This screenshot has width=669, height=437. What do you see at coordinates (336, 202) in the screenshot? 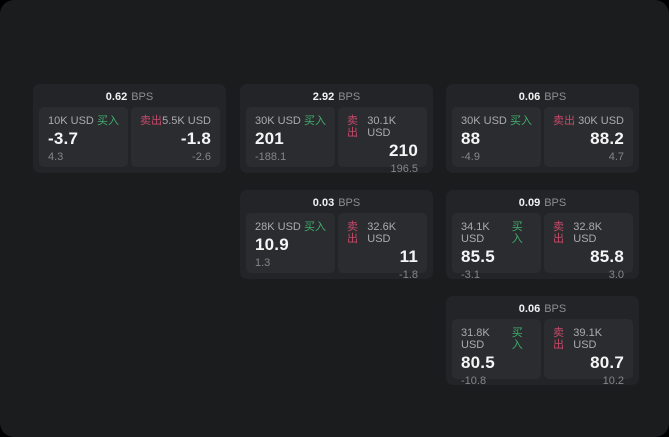
I see `card-header: 0.03 BPS` at bounding box center [336, 202].